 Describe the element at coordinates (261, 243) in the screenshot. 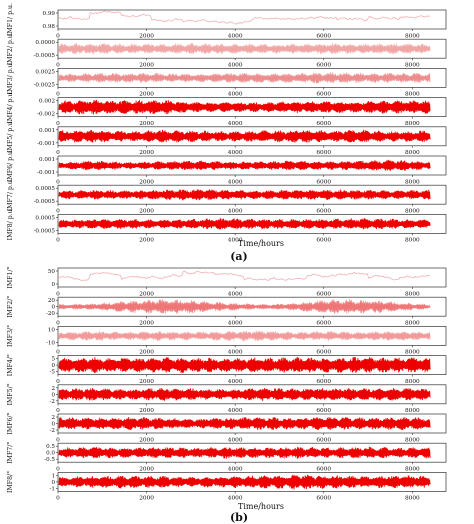

I see `panel-a-xlabel: Time/hours` at that location.